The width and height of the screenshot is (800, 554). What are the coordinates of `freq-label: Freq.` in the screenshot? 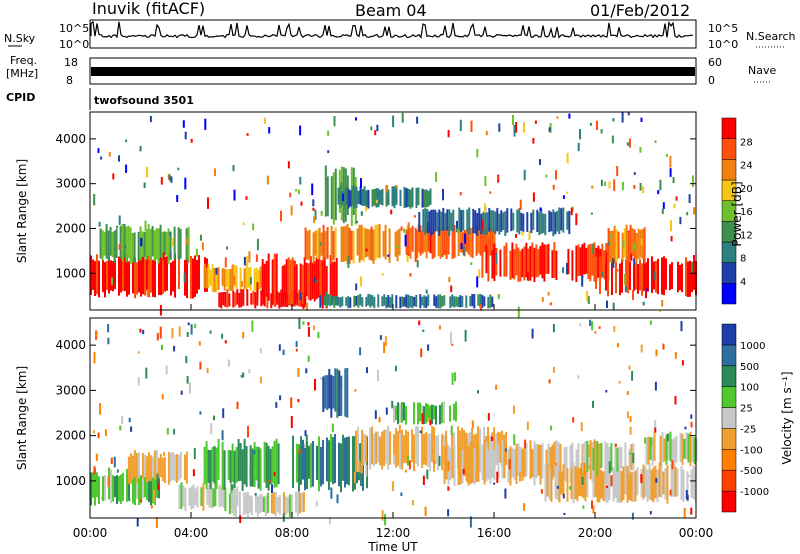 It's located at (23, 60).